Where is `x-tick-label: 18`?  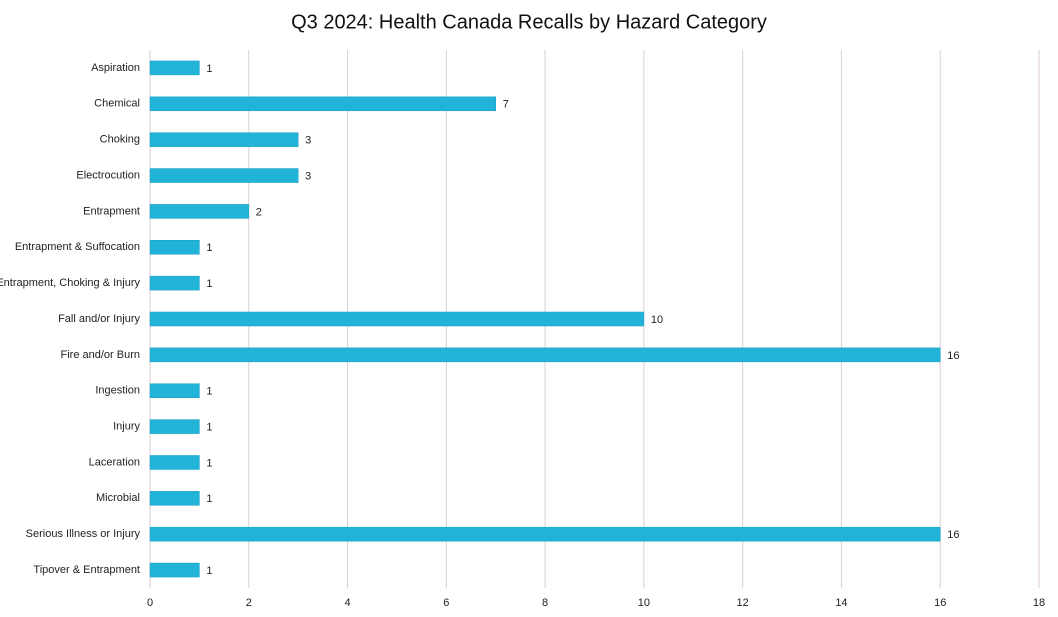 x-tick-label: 18 is located at coordinates (1039, 603).